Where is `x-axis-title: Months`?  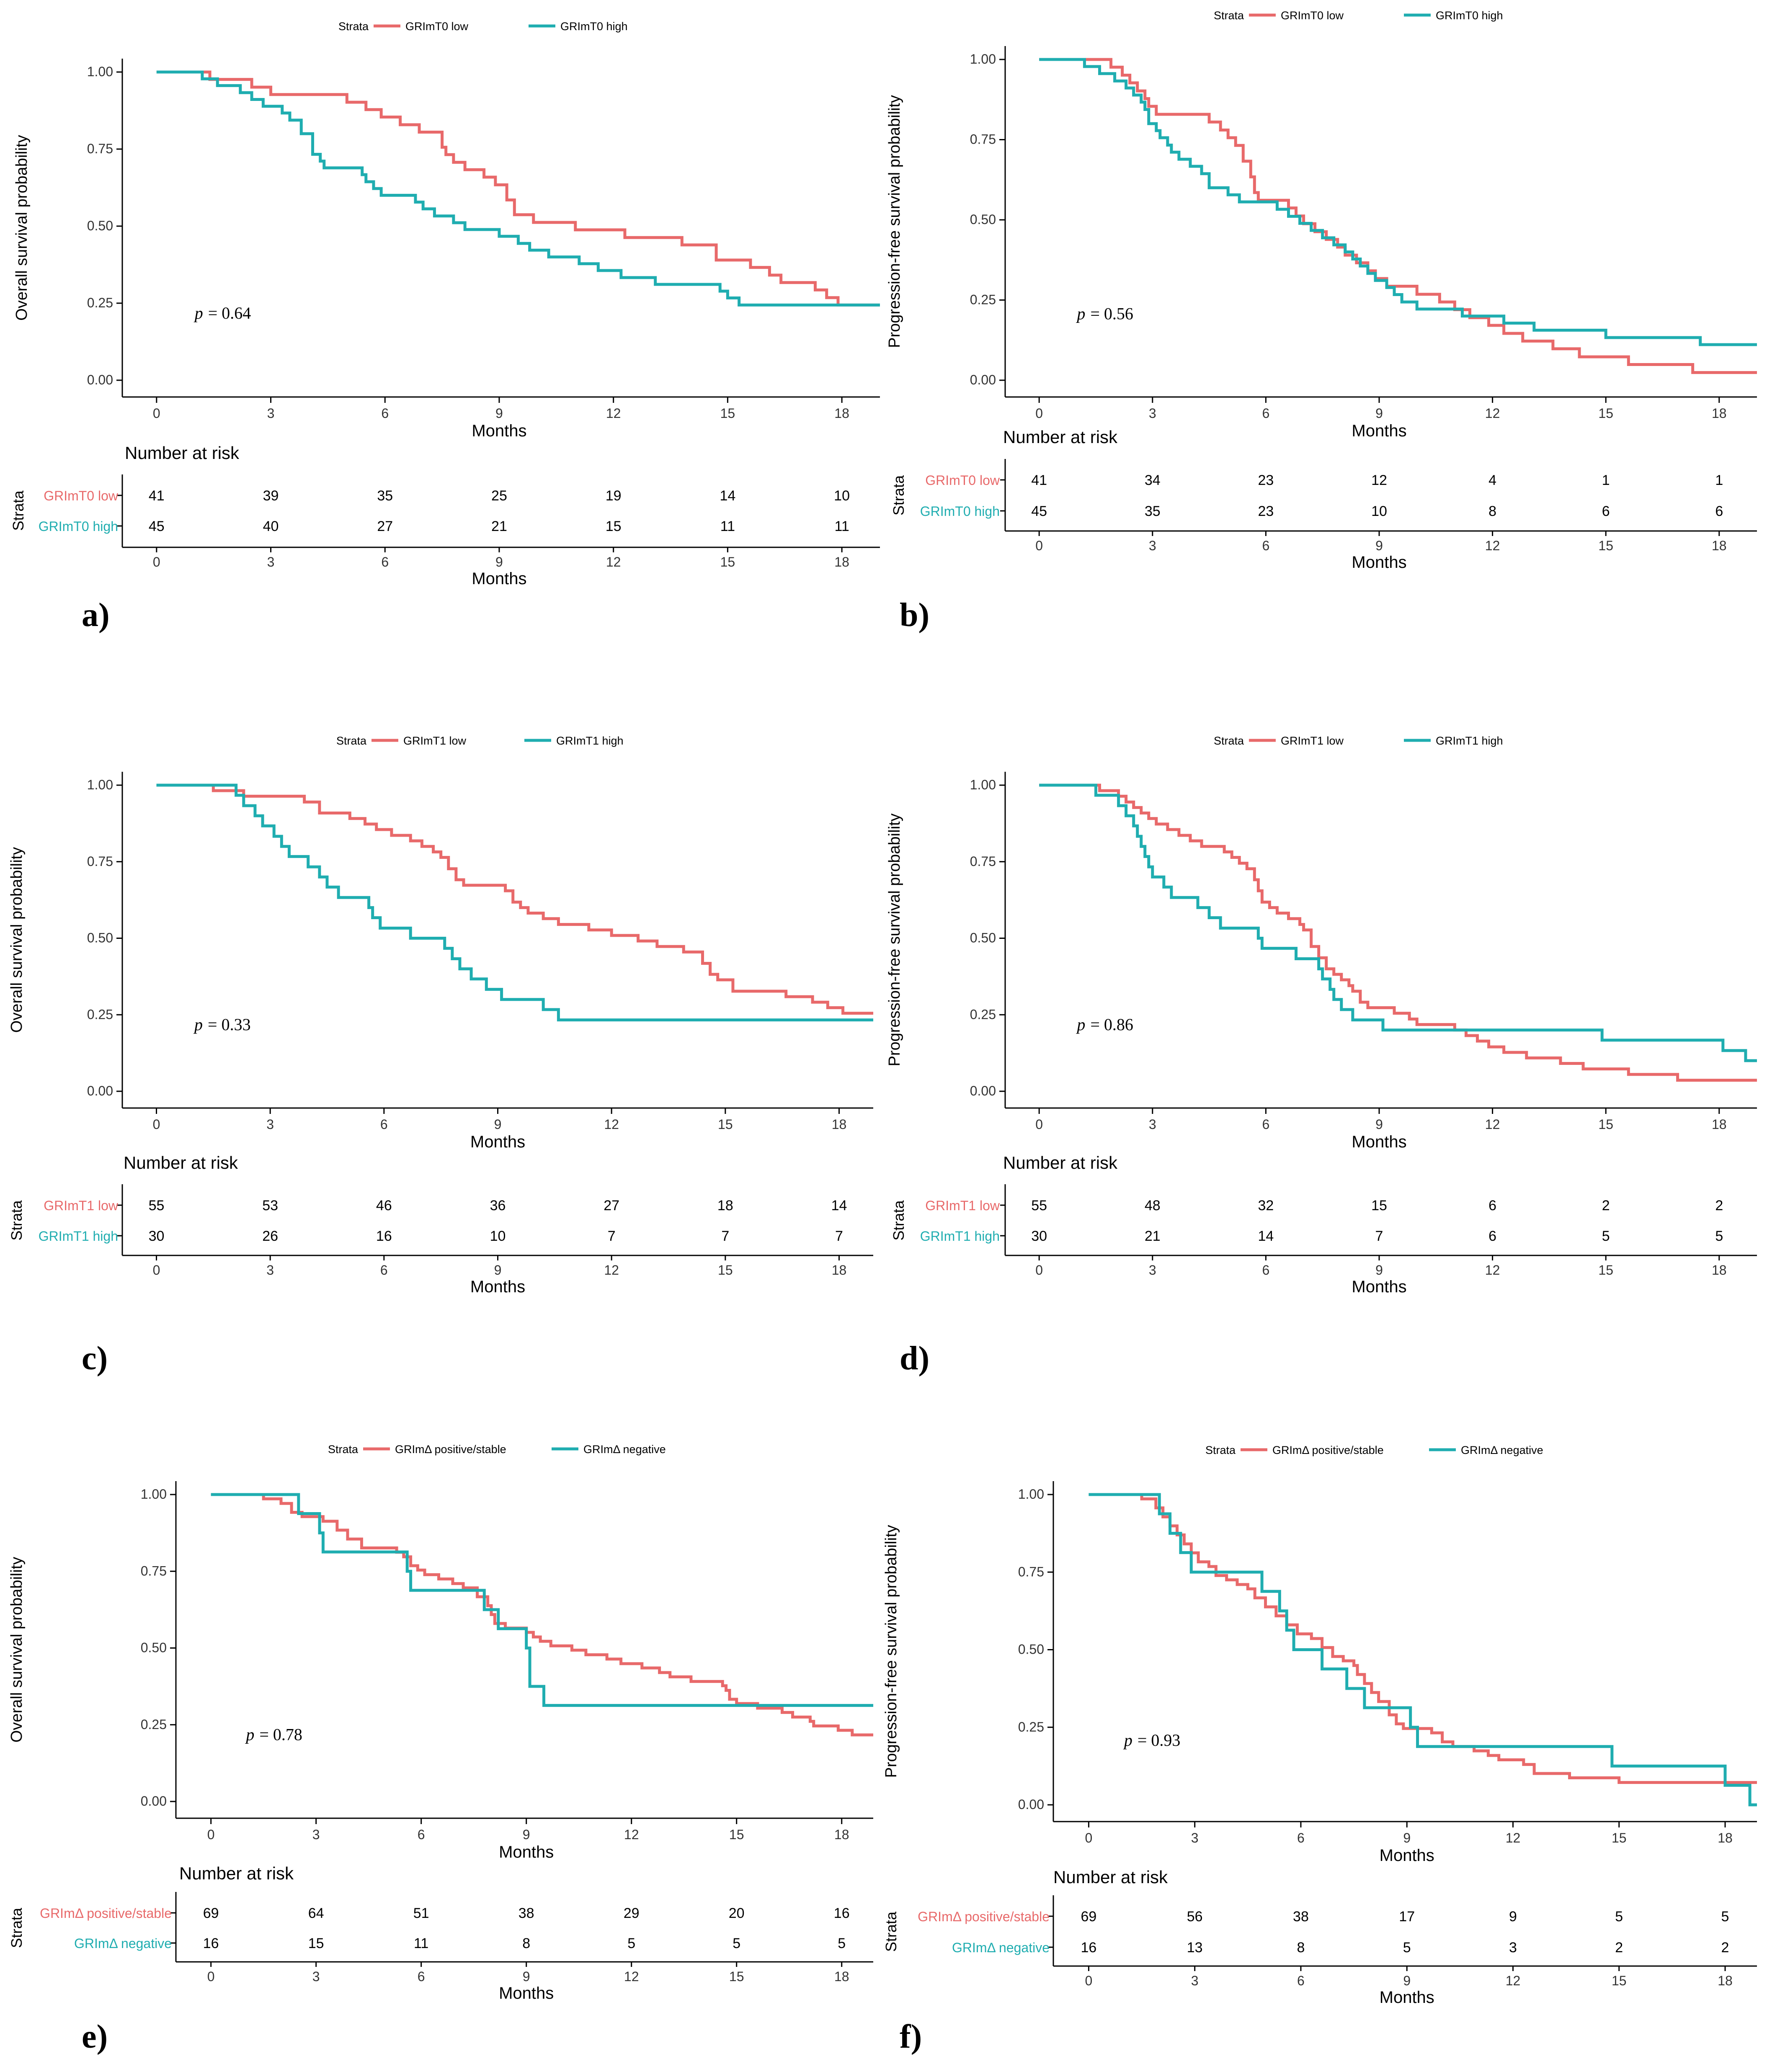
x-axis-title: Months is located at coordinates (1407, 1855).